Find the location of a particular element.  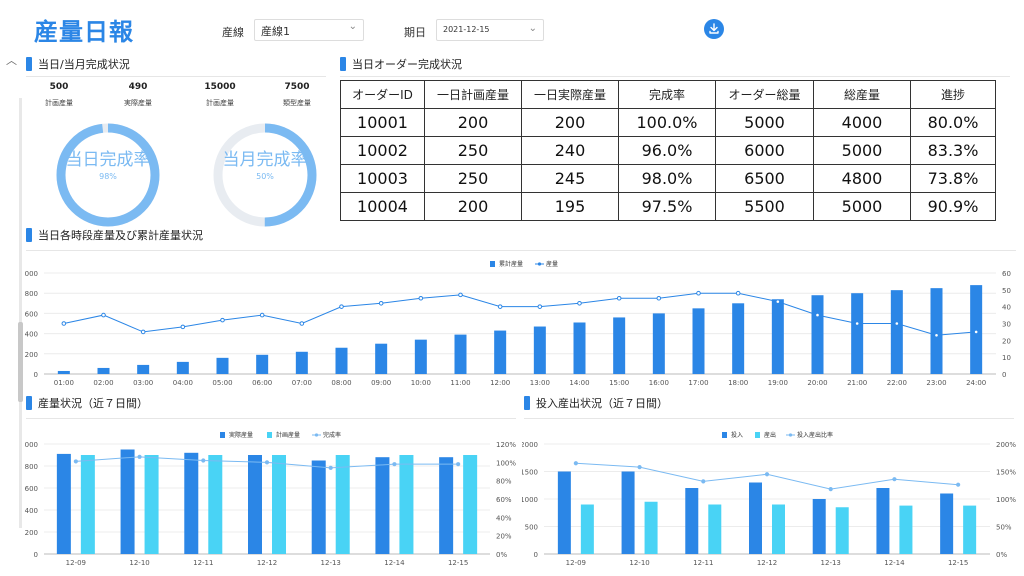

legend-label: 投入産出比率 is located at coordinates (815, 435).